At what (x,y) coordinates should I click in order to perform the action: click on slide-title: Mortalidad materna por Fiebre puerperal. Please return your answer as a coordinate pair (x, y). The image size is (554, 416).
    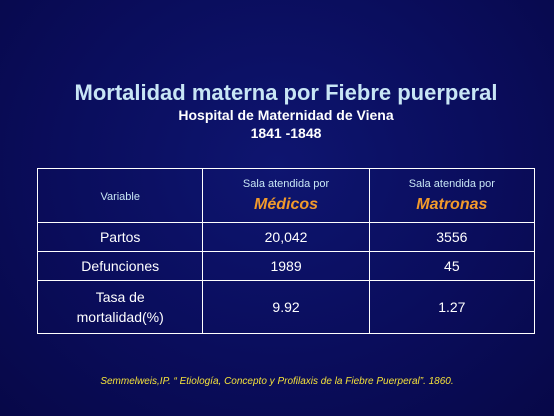
    Looking at the image, I should click on (286, 92).